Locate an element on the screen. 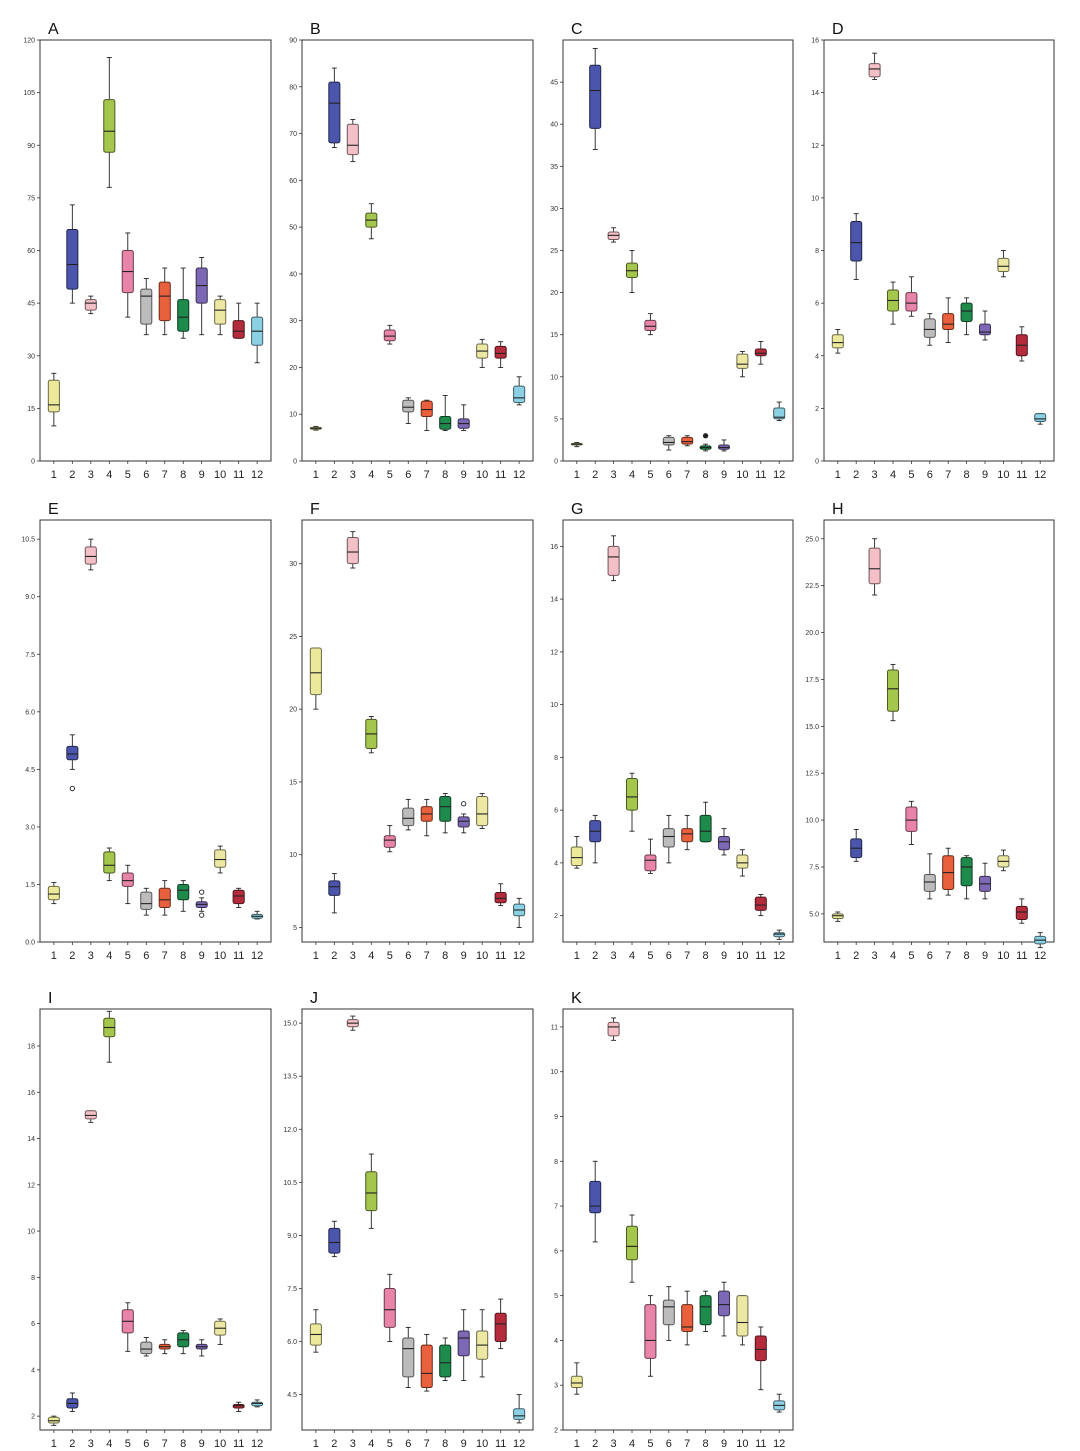  y-tick-label: 6 is located at coordinates (33, 1324).